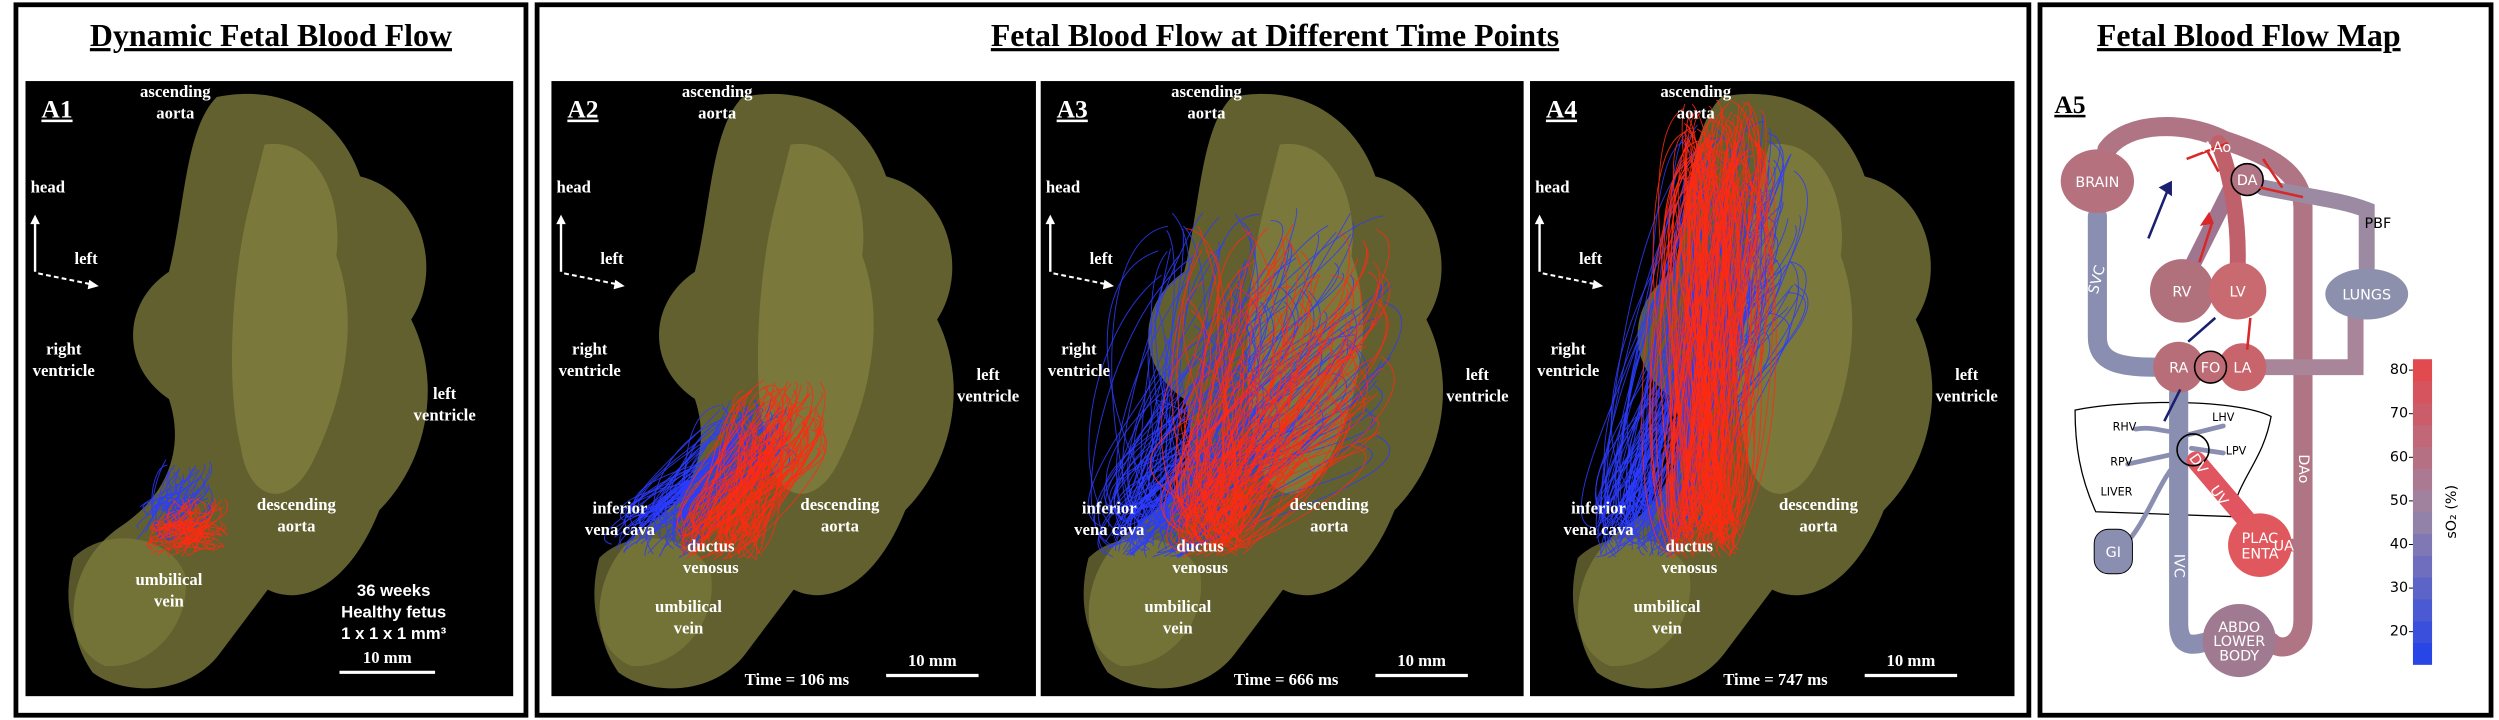  Describe the element at coordinates (1072, 109) in the screenshot. I see `panel-label: A3` at that location.